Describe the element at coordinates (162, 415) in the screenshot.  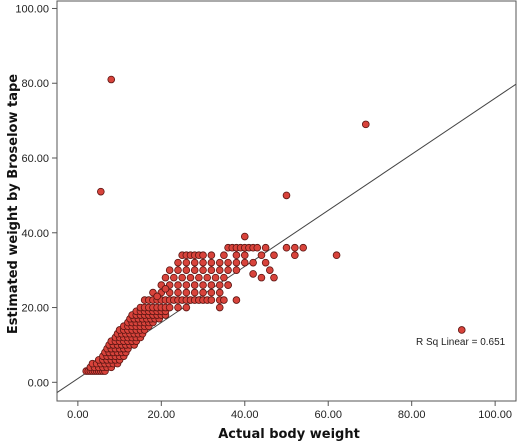
I see `x-tick-label: 20.00` at that location.